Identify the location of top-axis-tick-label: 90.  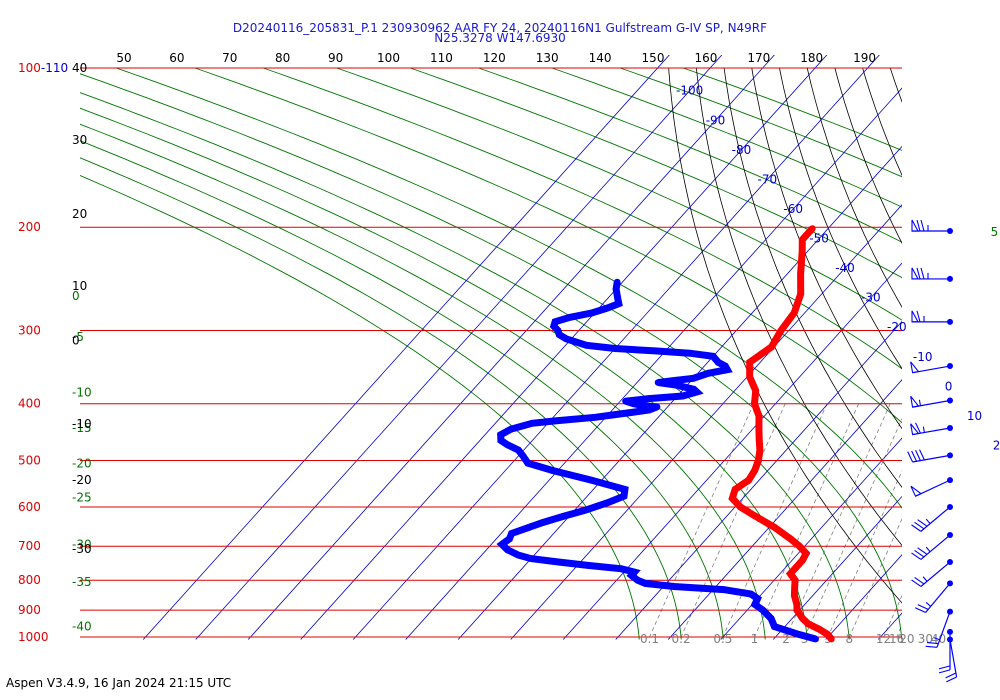
(335, 58).